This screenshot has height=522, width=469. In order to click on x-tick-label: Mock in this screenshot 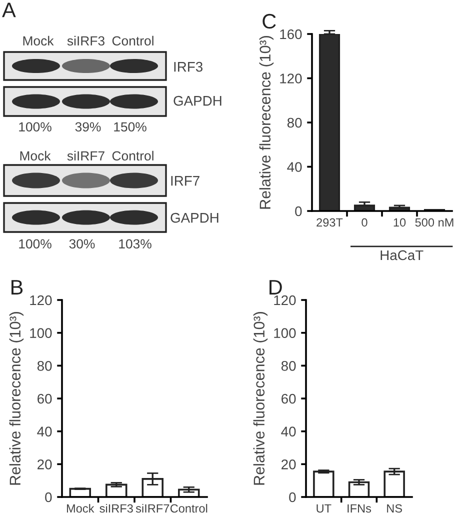, I will do `click(80, 508)`.